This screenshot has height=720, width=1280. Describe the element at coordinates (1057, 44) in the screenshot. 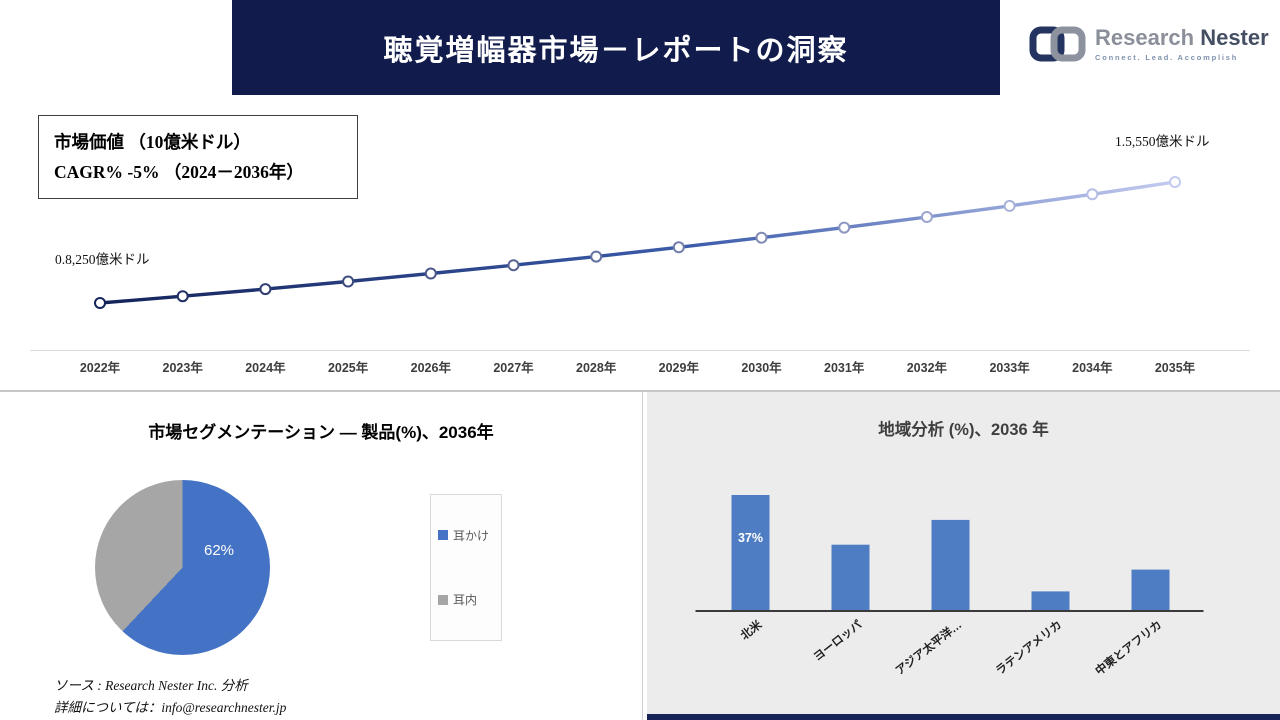

I see `brand-logo-icon` at that location.